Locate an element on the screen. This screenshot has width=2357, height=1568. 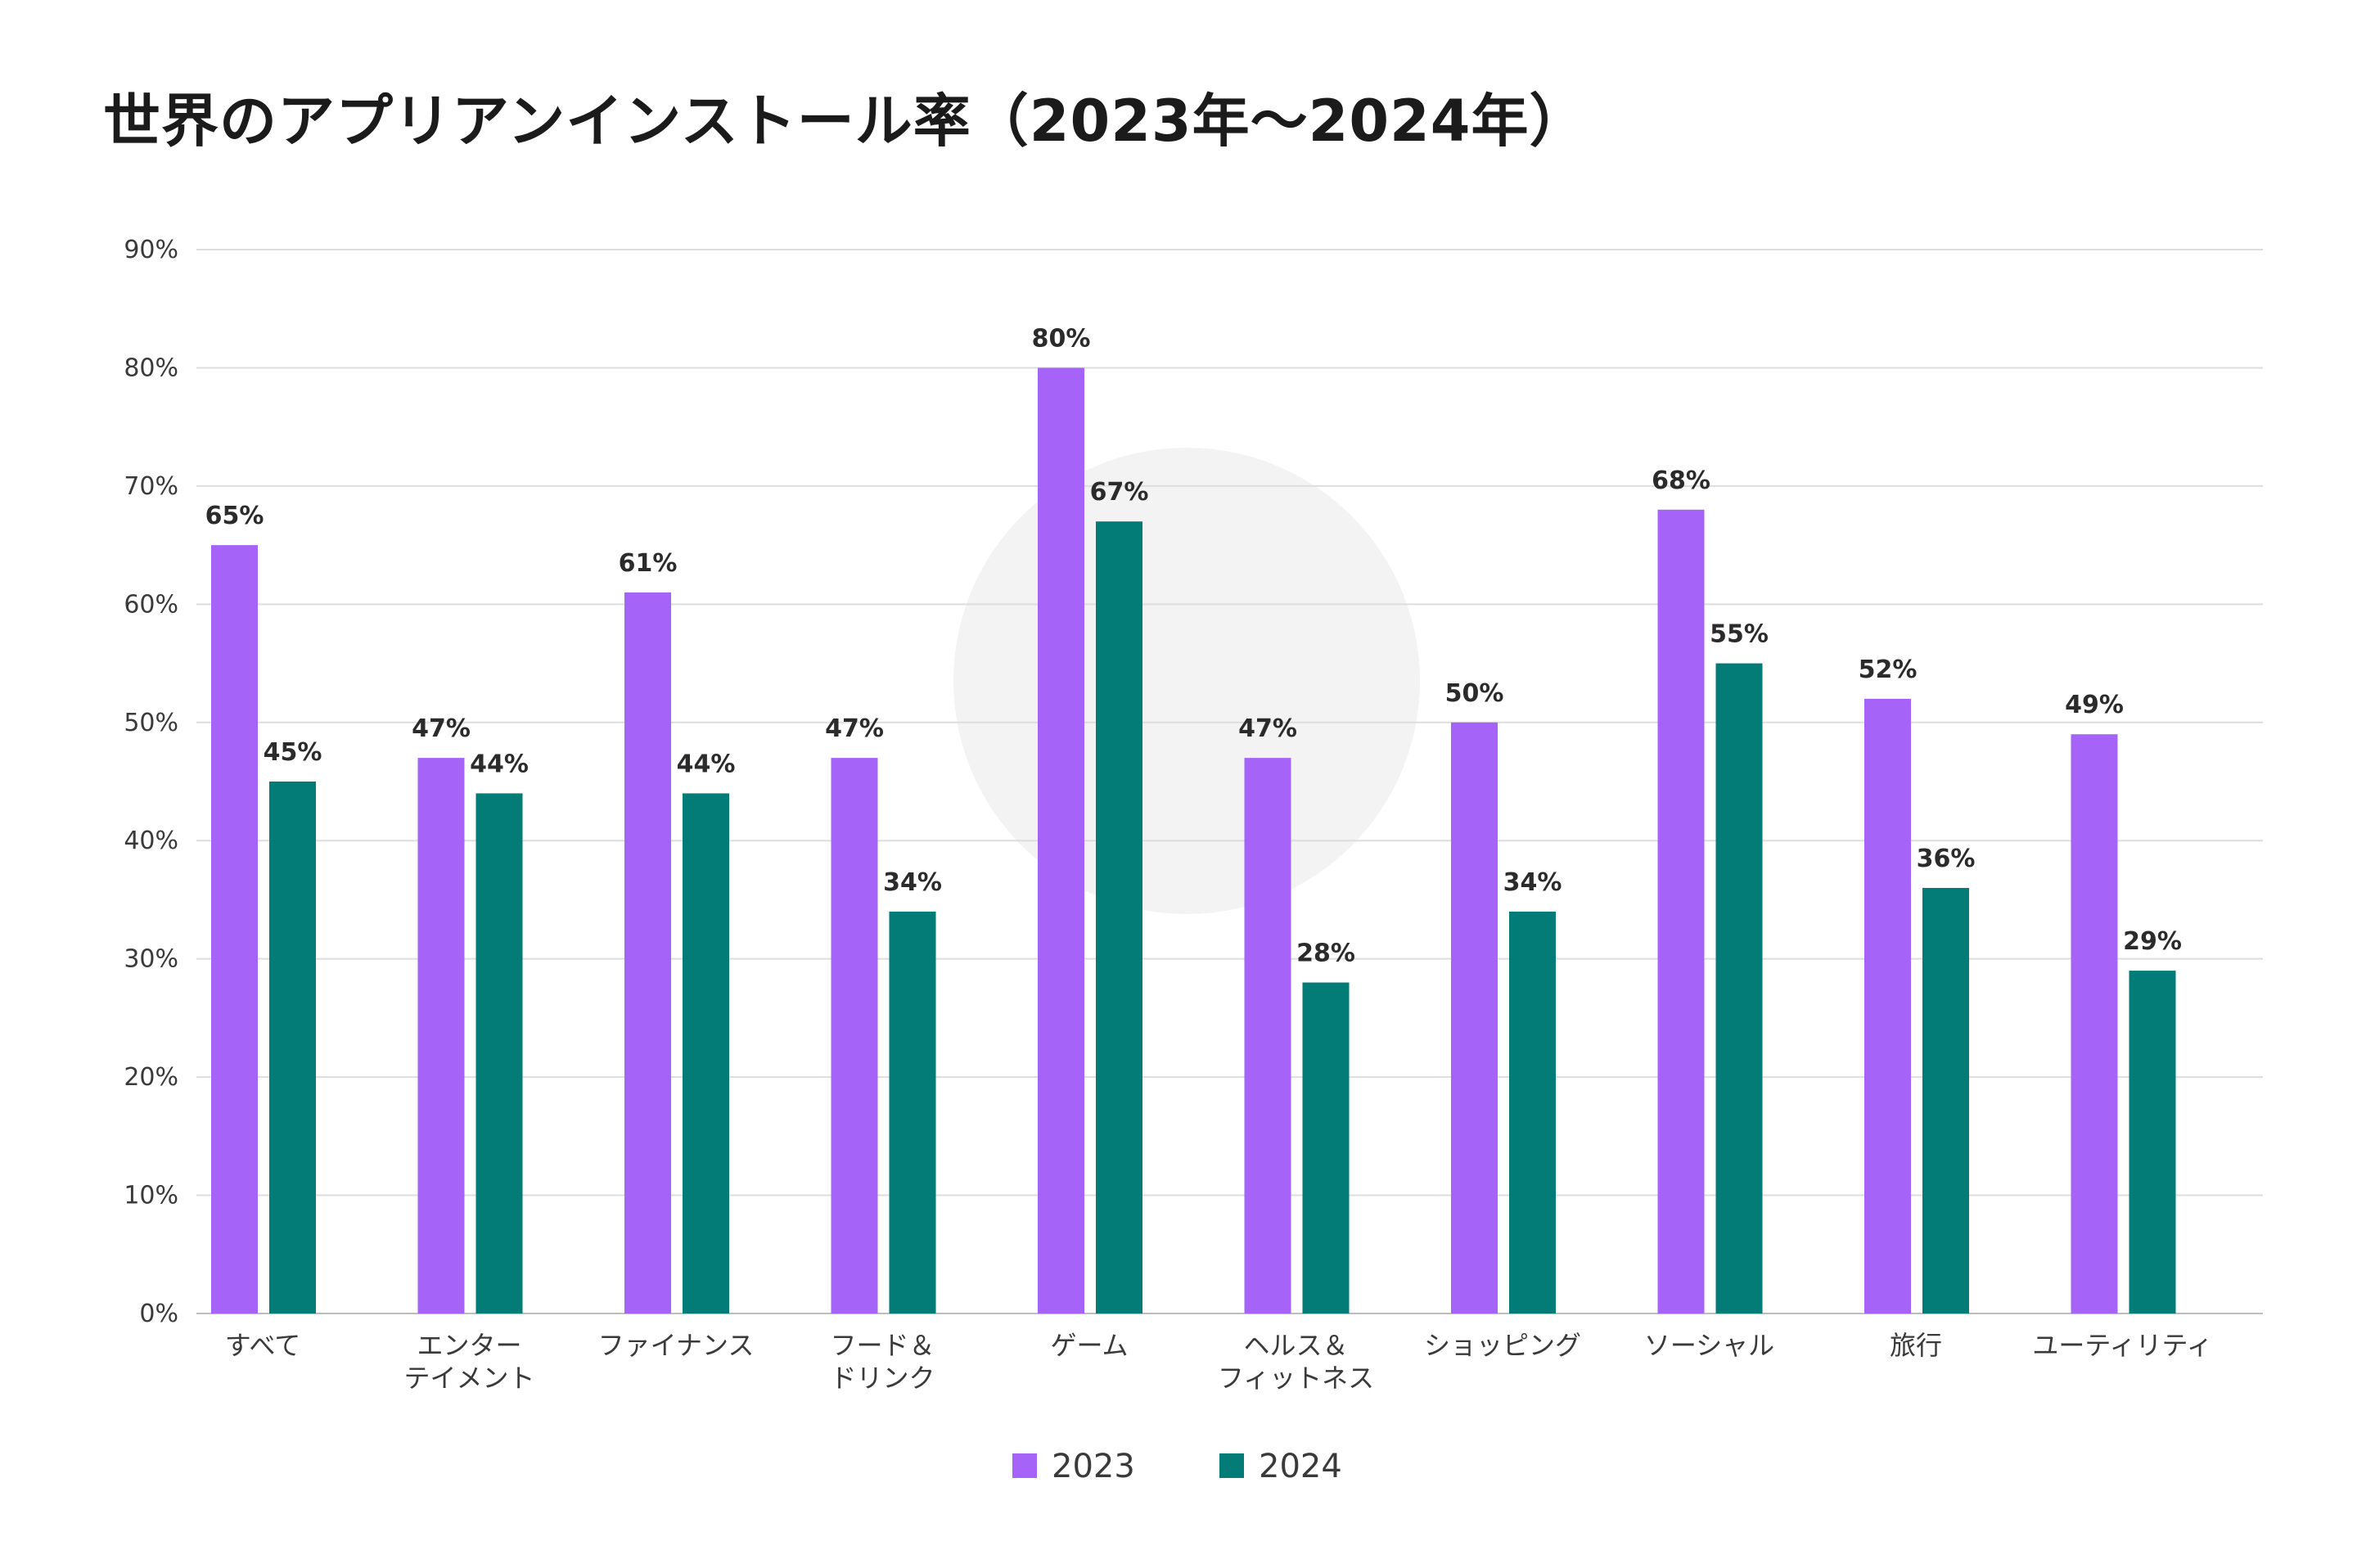
y-tick-label: 10% is located at coordinates (151, 1196).